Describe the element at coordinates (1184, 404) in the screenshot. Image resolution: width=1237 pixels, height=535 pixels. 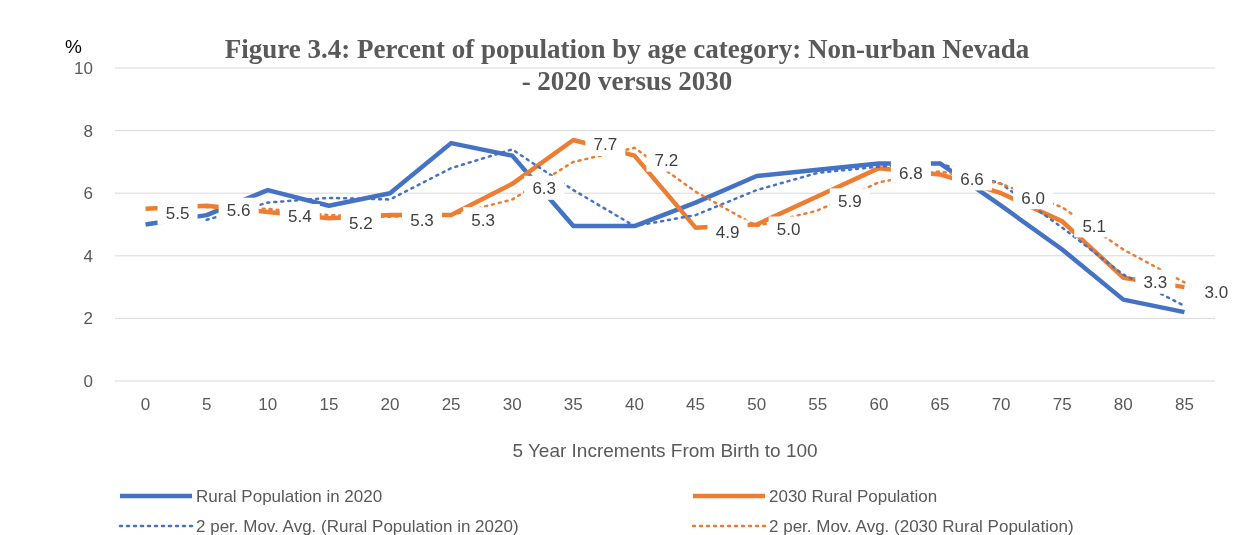
I see `x-tick-label: 85` at that location.